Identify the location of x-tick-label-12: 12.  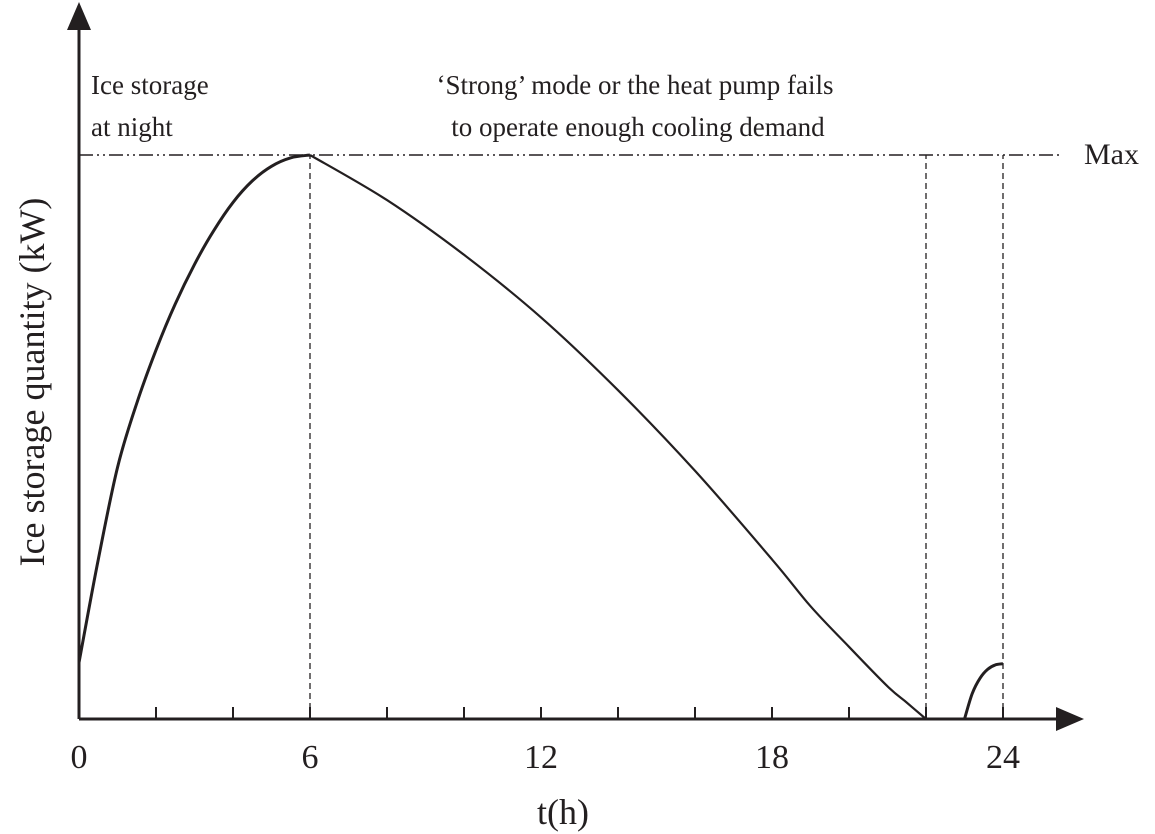
(541, 757).